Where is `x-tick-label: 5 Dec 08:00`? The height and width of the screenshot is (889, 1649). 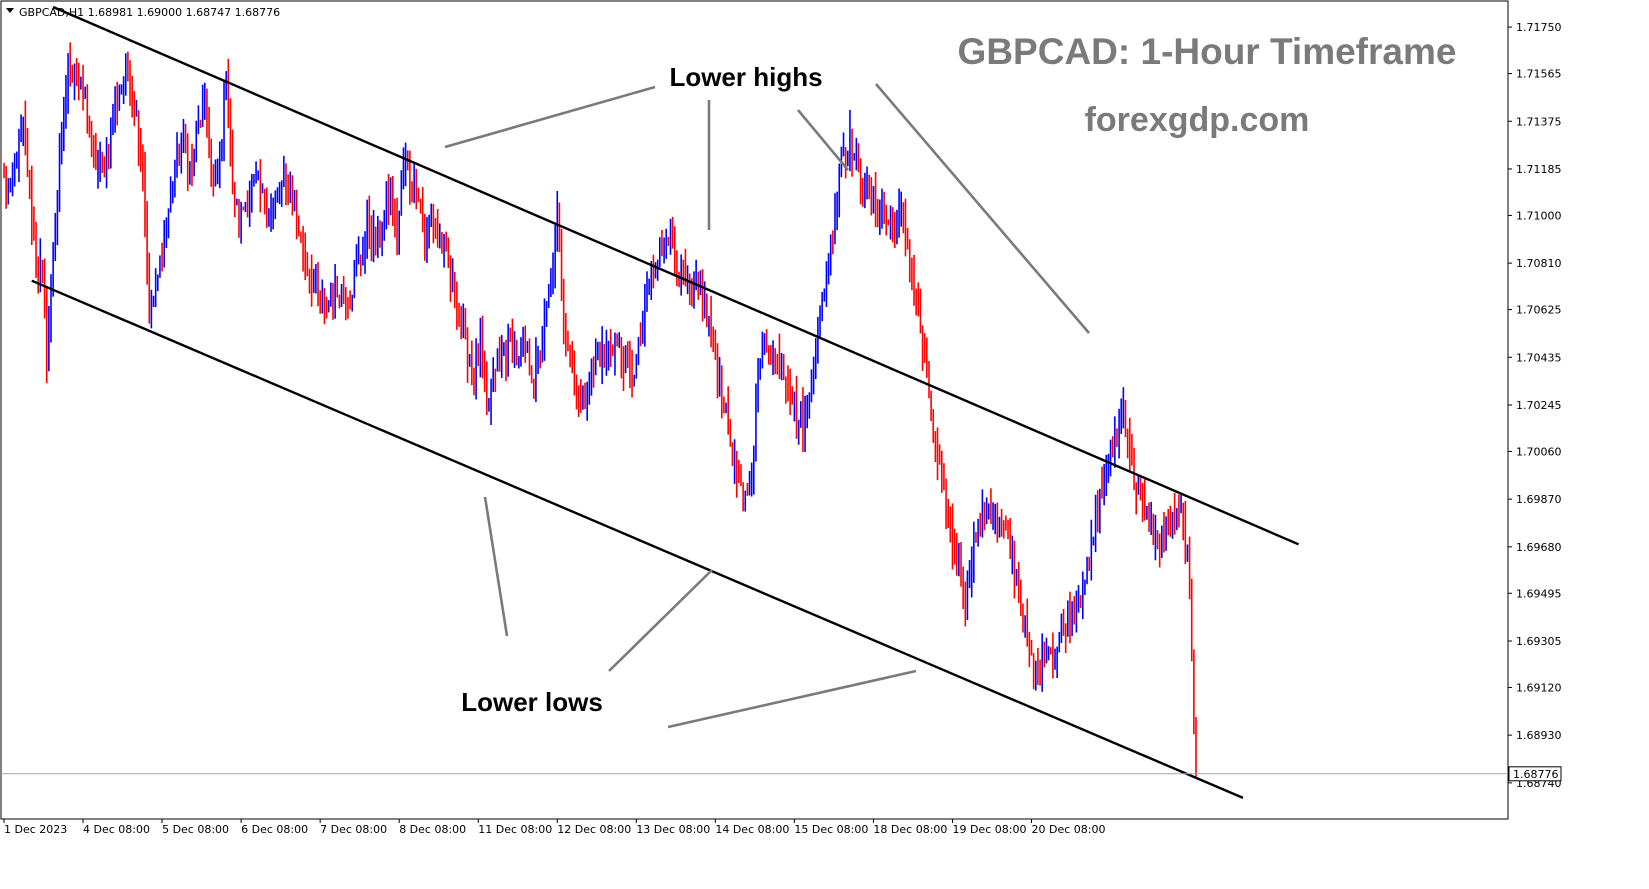
x-tick-label: 5 Dec 08:00 is located at coordinates (195, 829).